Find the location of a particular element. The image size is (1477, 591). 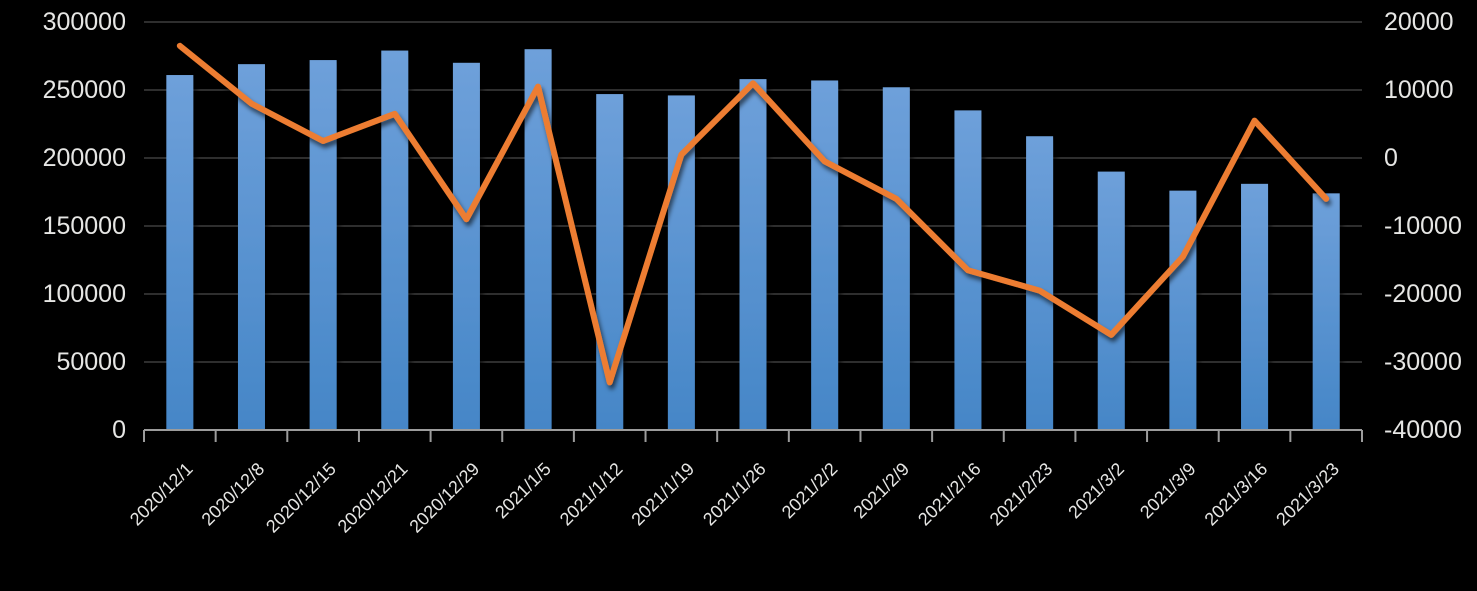

right-axis-labels: 20000 10000 0 -10000 -20000 -30000 -40000 is located at coordinates (1423, 226).